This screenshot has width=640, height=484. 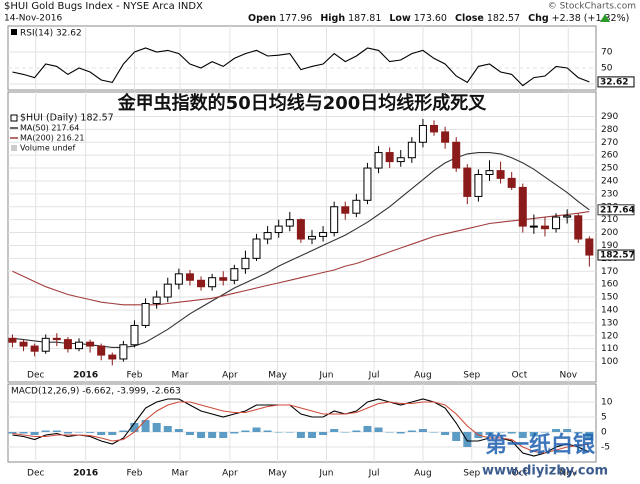 I want to click on y-tick-label: 0, so click(x=604, y=433).